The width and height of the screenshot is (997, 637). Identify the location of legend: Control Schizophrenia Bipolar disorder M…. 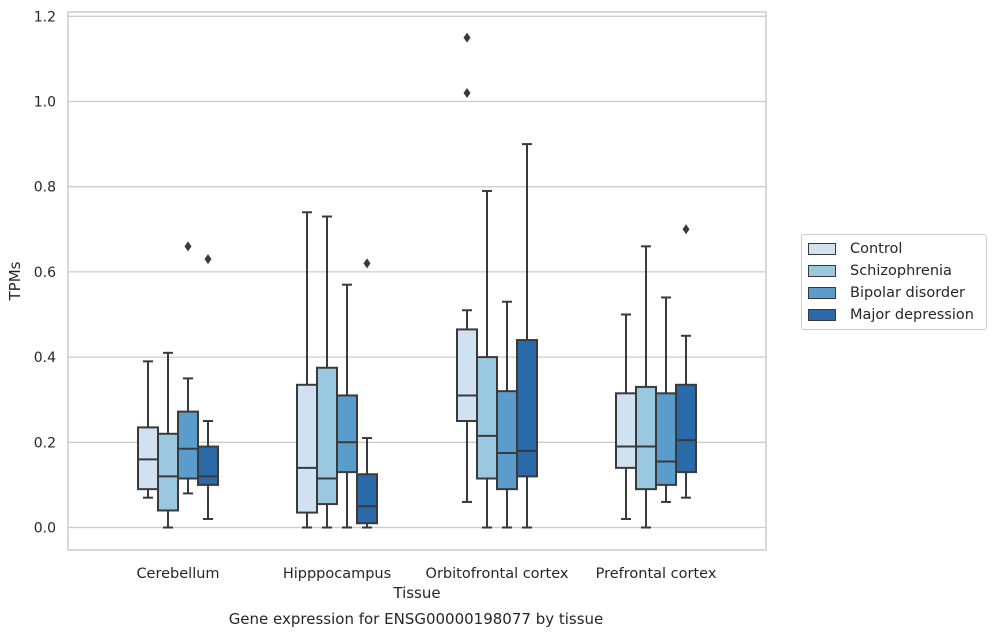
(894, 282).